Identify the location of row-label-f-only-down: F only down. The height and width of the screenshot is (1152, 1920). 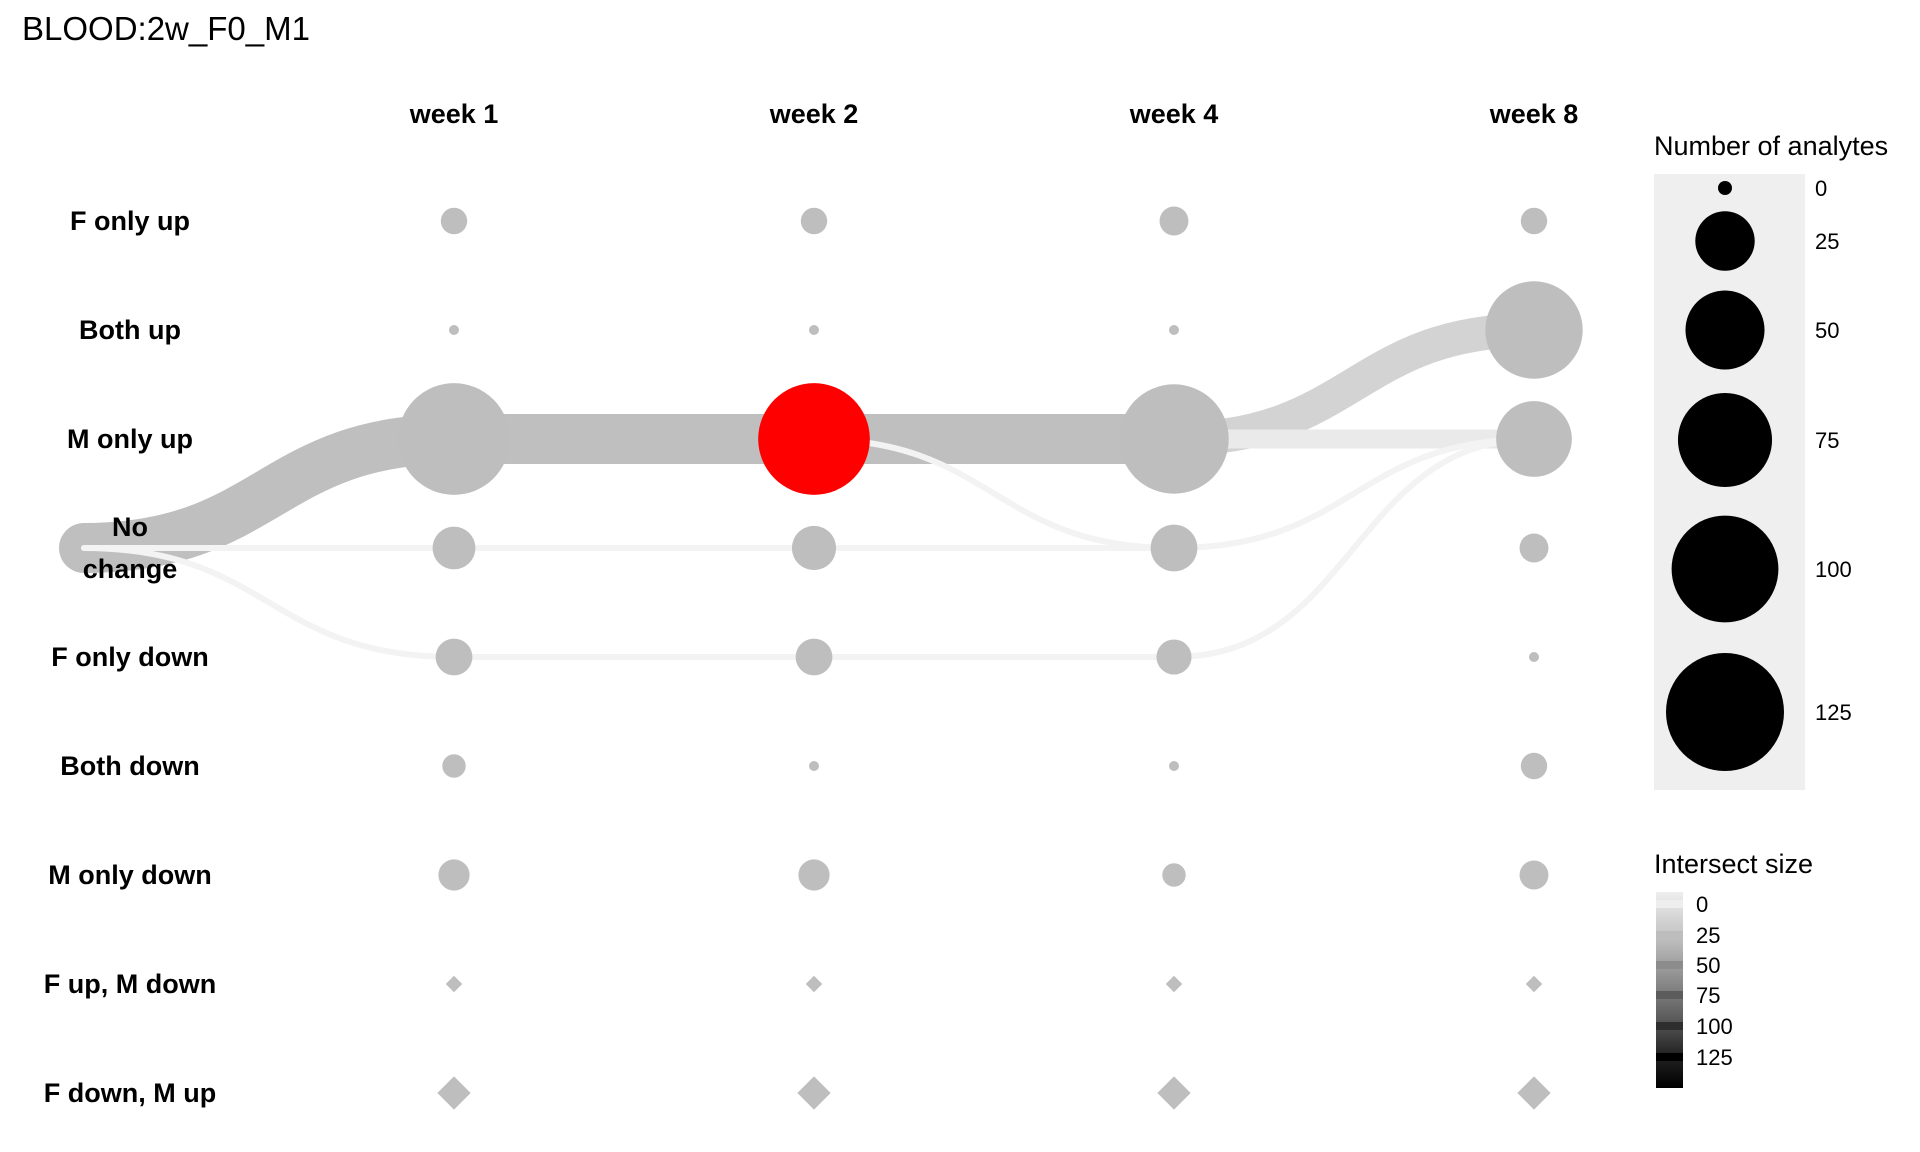
(129, 657).